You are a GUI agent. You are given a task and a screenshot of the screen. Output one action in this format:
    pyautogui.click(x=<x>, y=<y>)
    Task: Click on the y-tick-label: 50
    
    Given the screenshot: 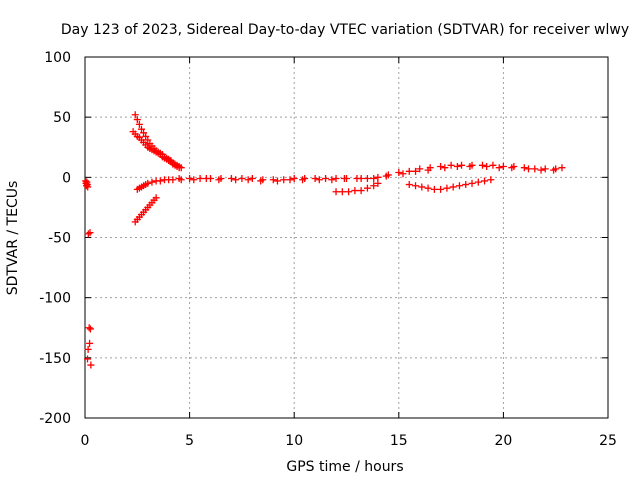 What is the action you would take?
    pyautogui.click(x=62, y=118)
    